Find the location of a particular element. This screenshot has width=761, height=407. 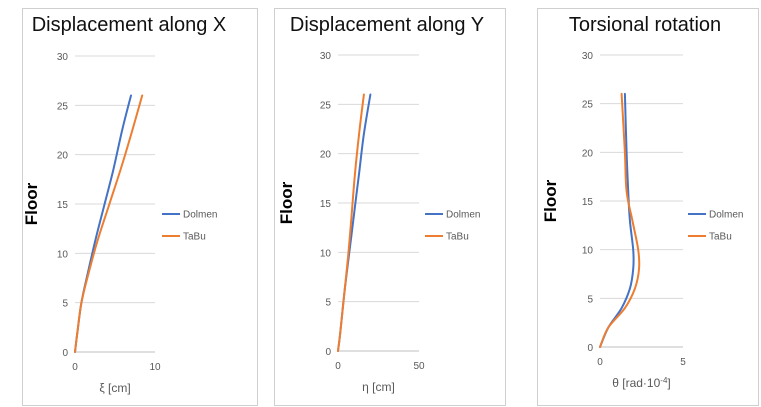

x-axis-label: η [cm] is located at coordinates (378, 387).